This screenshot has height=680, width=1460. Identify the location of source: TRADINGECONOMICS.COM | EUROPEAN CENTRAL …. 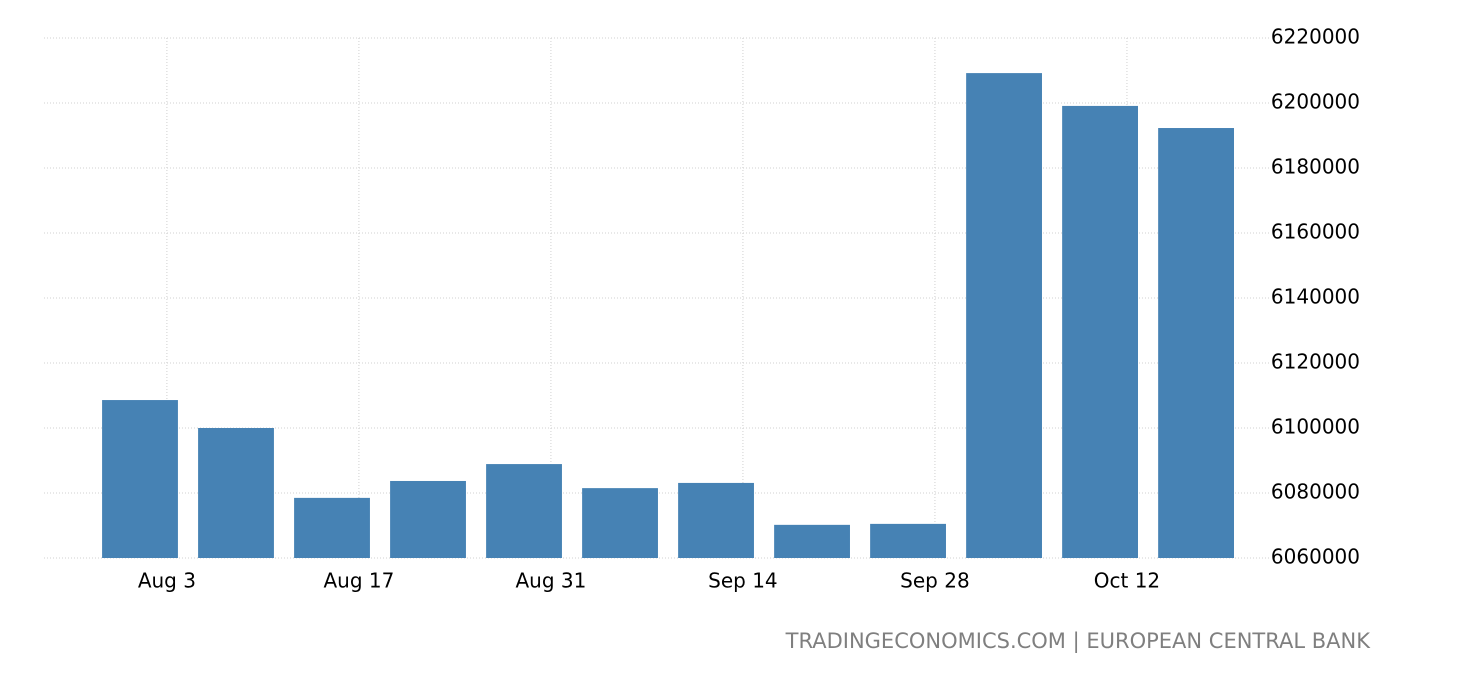
(1078, 641).